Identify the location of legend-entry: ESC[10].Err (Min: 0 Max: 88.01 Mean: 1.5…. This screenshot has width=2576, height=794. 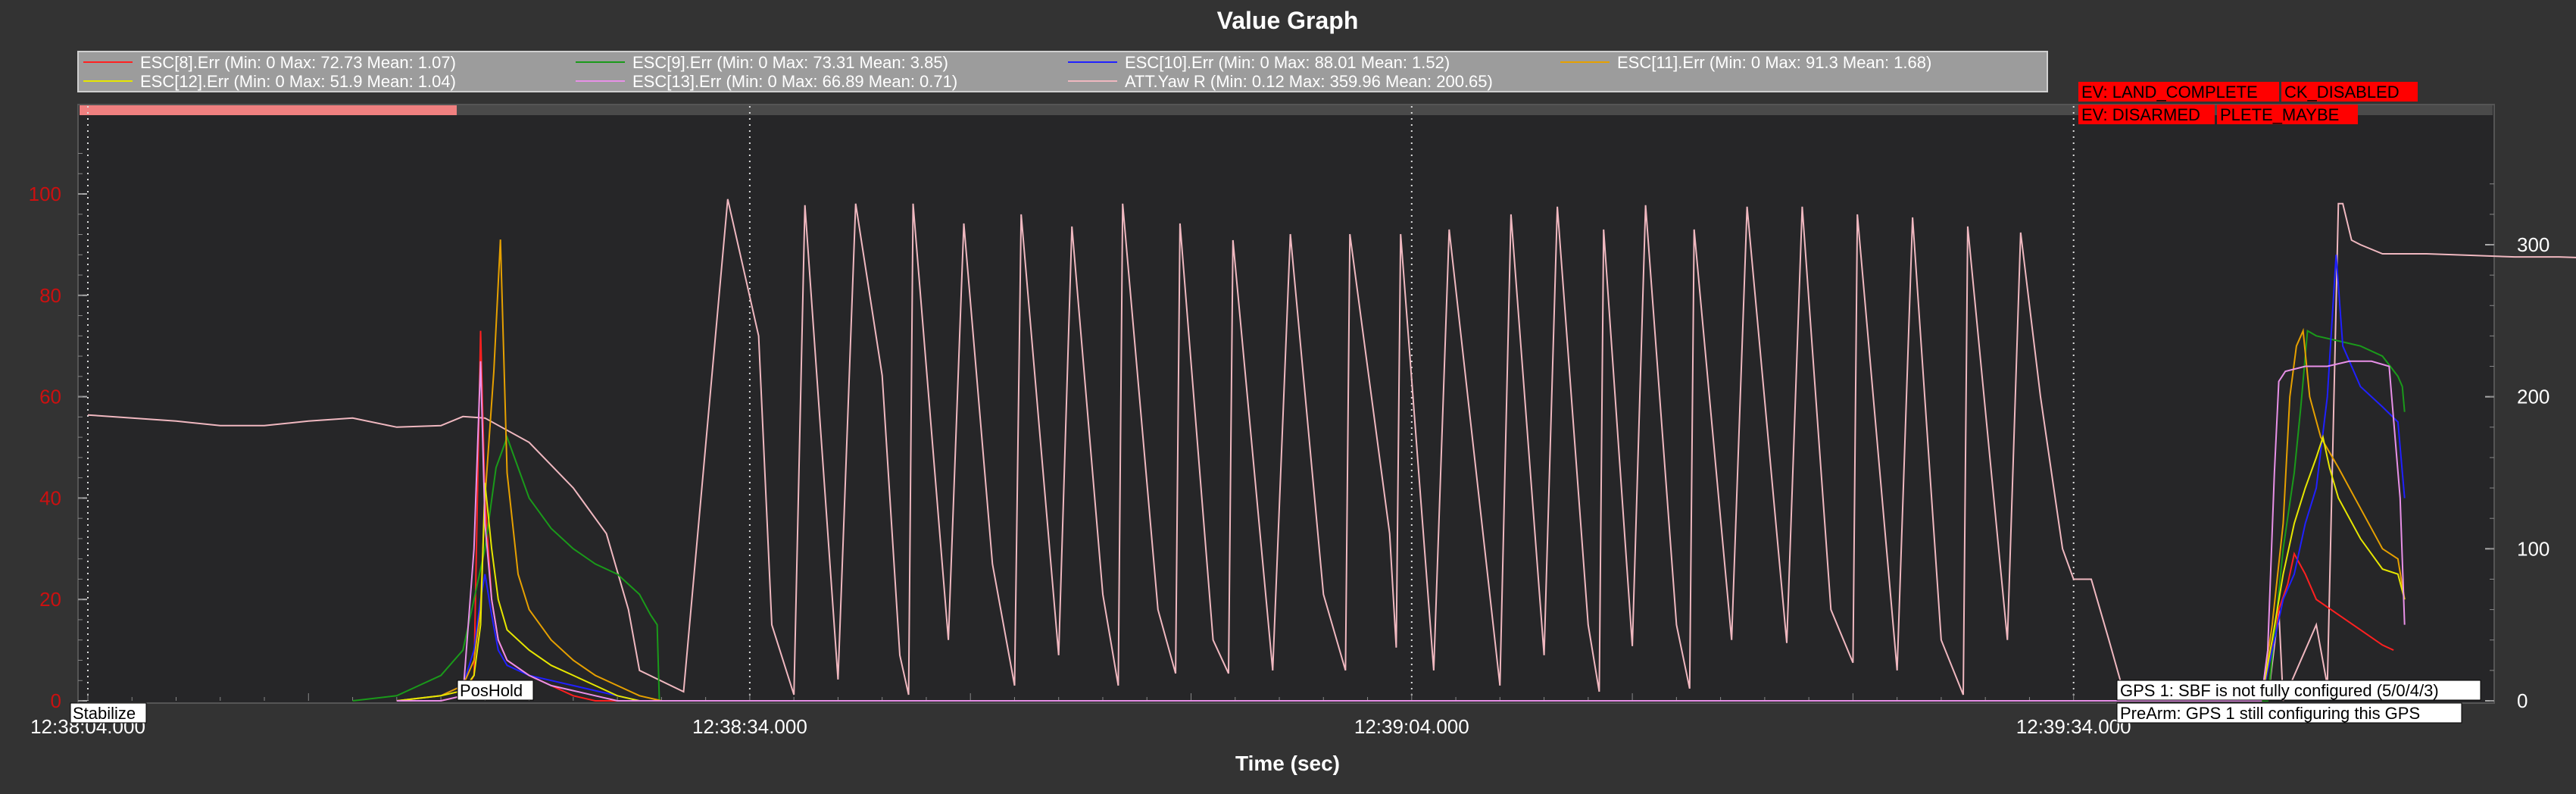
(1288, 62).